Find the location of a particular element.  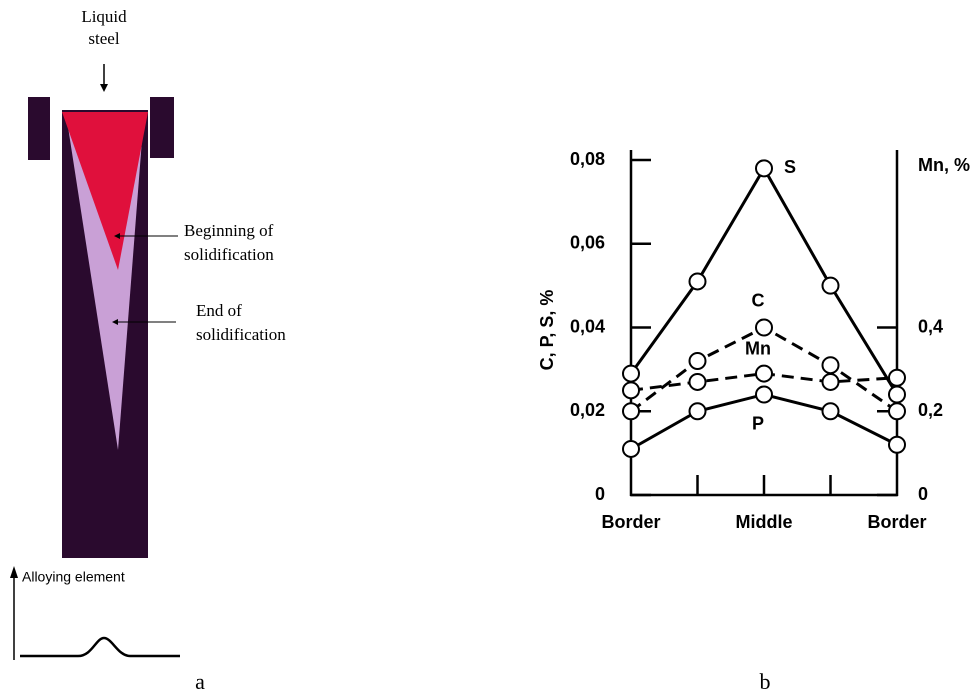

profile-curve is located at coordinates (100, 647).